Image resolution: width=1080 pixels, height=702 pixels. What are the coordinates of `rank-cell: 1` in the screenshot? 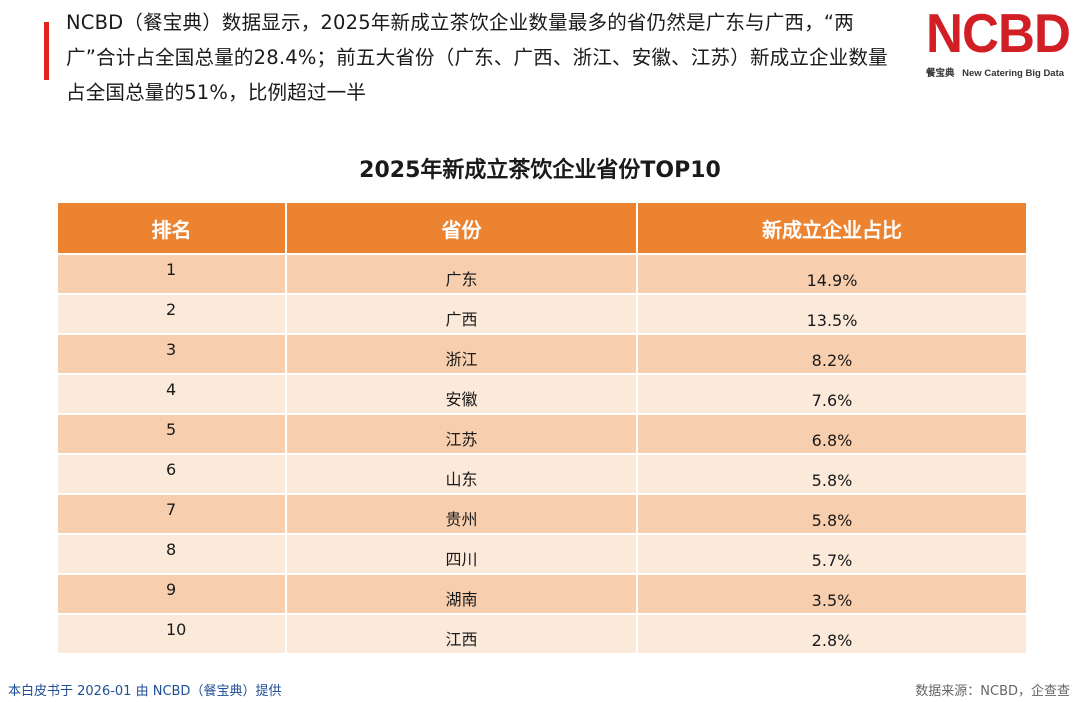 It's located at (172, 273).